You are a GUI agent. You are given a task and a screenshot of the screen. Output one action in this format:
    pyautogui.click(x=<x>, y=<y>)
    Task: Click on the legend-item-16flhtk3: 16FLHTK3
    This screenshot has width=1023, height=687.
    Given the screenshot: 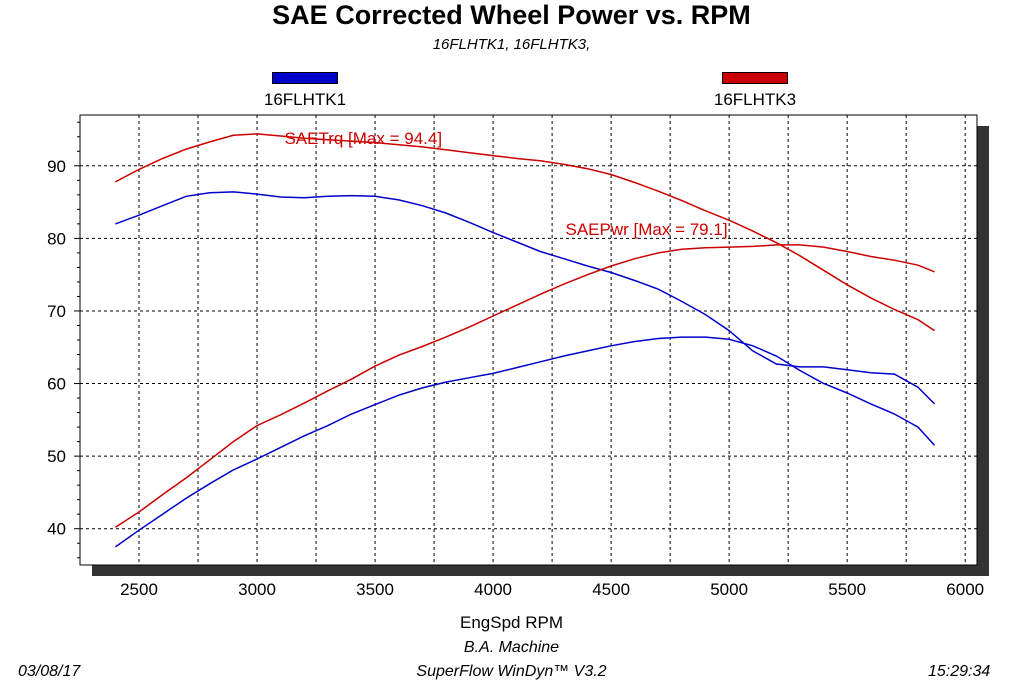 What is the action you would take?
    pyautogui.click(x=755, y=91)
    